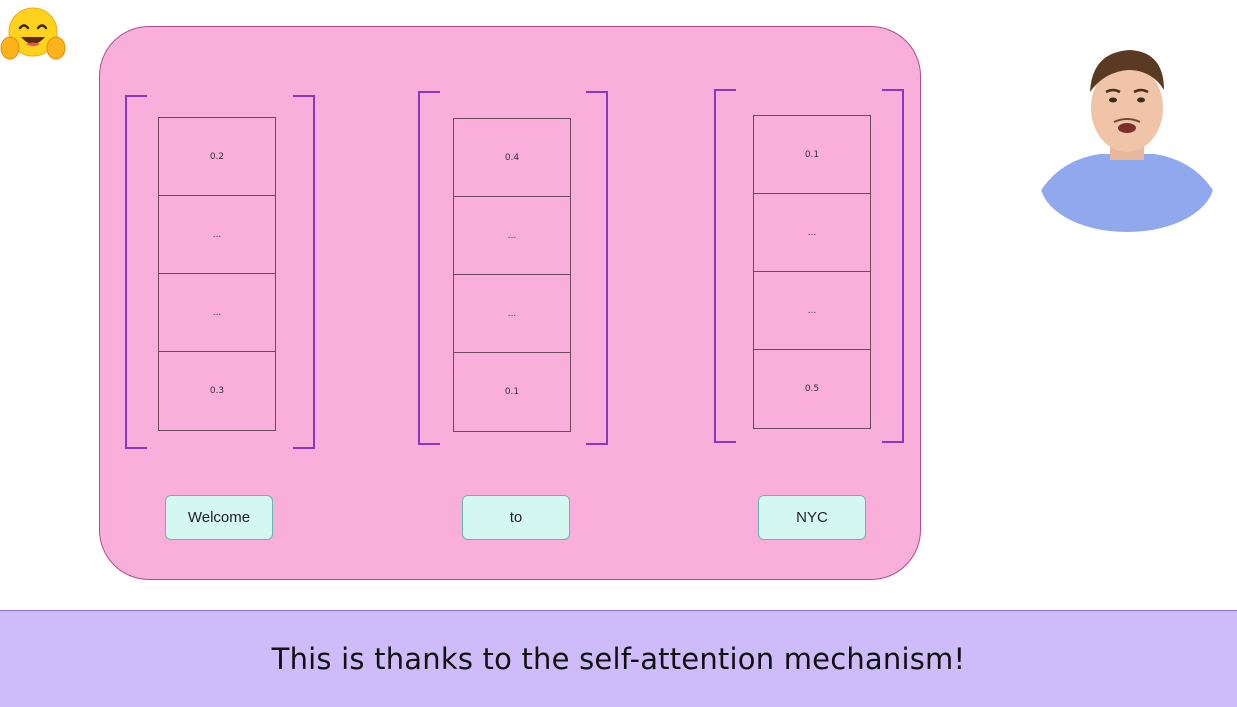  I want to click on vector-cells: 0.2 ... ... 0.3, so click(217, 274).